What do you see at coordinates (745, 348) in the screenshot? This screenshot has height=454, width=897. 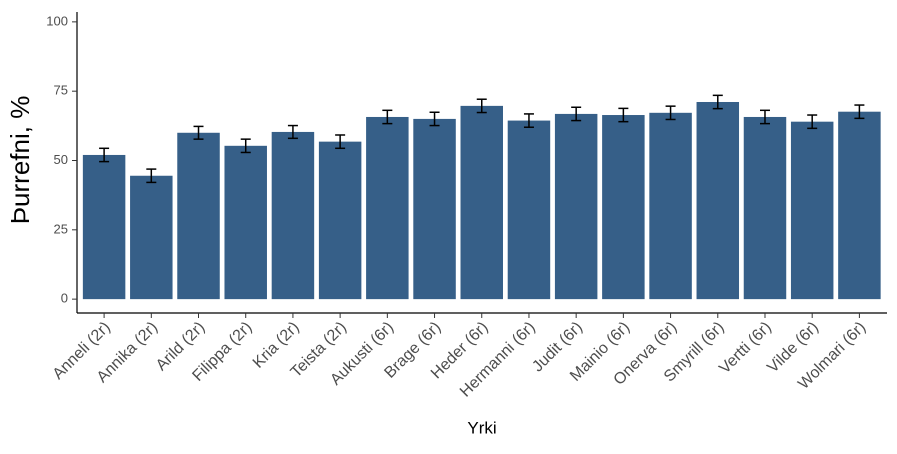 I see `x-tick-label: Vertti (6r)` at bounding box center [745, 348].